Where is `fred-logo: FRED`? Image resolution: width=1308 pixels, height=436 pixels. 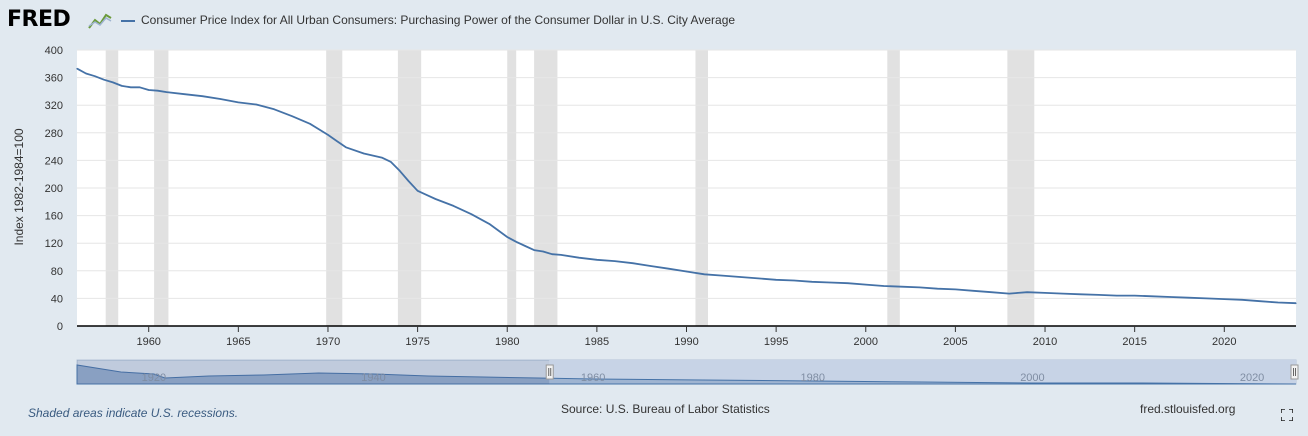 fred-logo: FRED is located at coordinates (39, 19).